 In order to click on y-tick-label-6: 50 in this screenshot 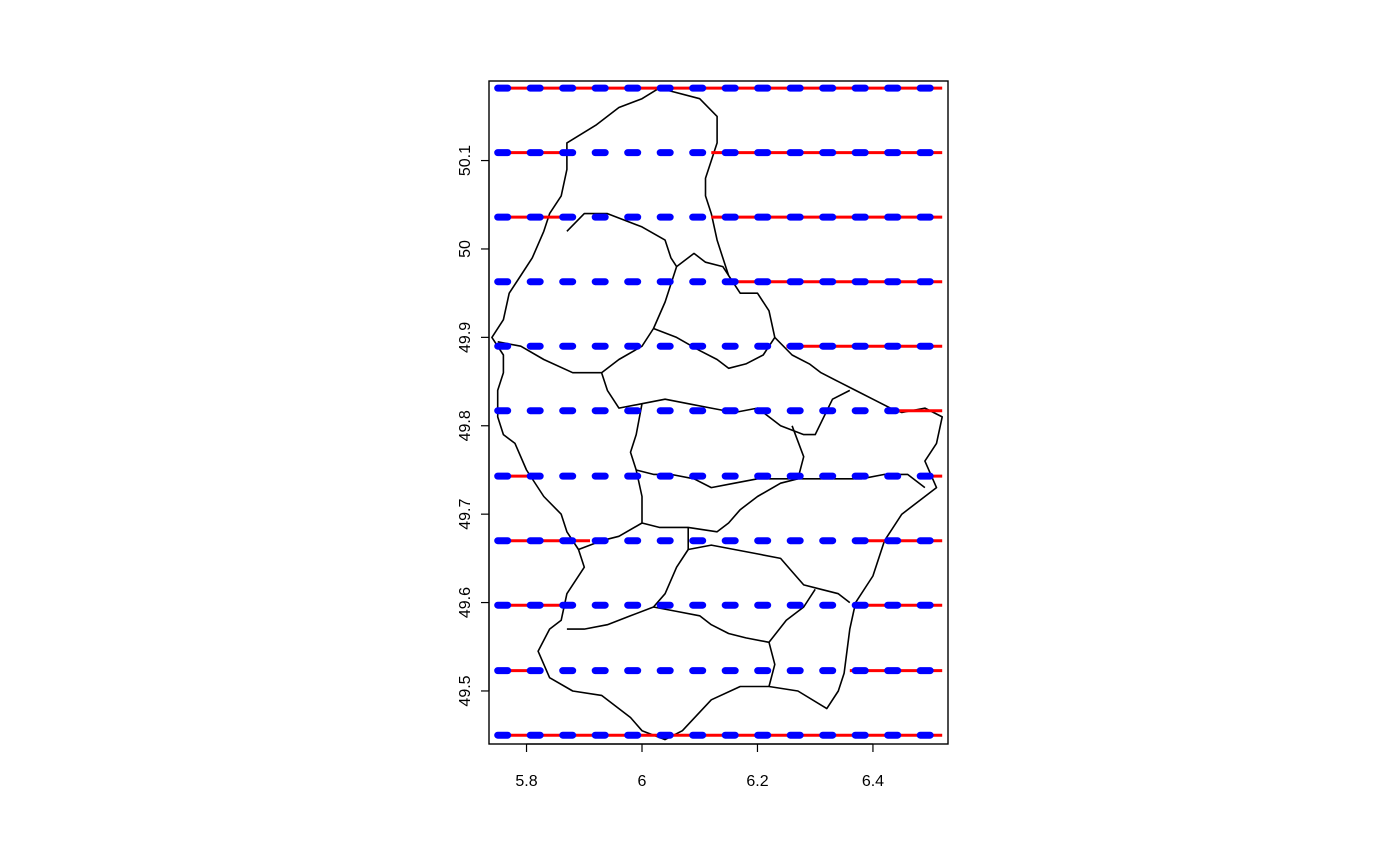, I will do `click(465, 249)`.